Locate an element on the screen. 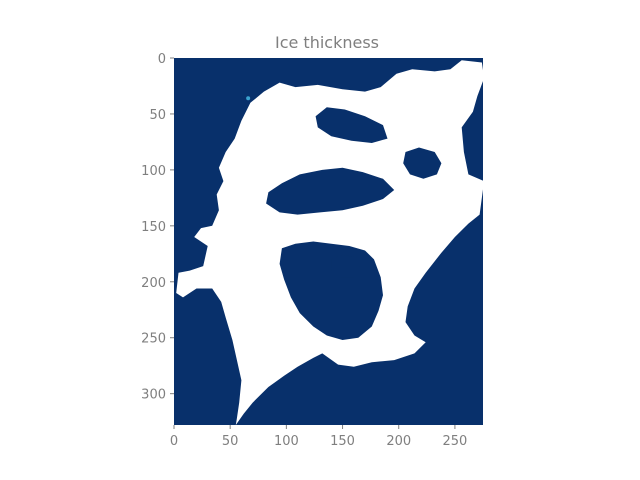 The width and height of the screenshot is (640, 480). thick-ice-island is located at coordinates (346, 266).